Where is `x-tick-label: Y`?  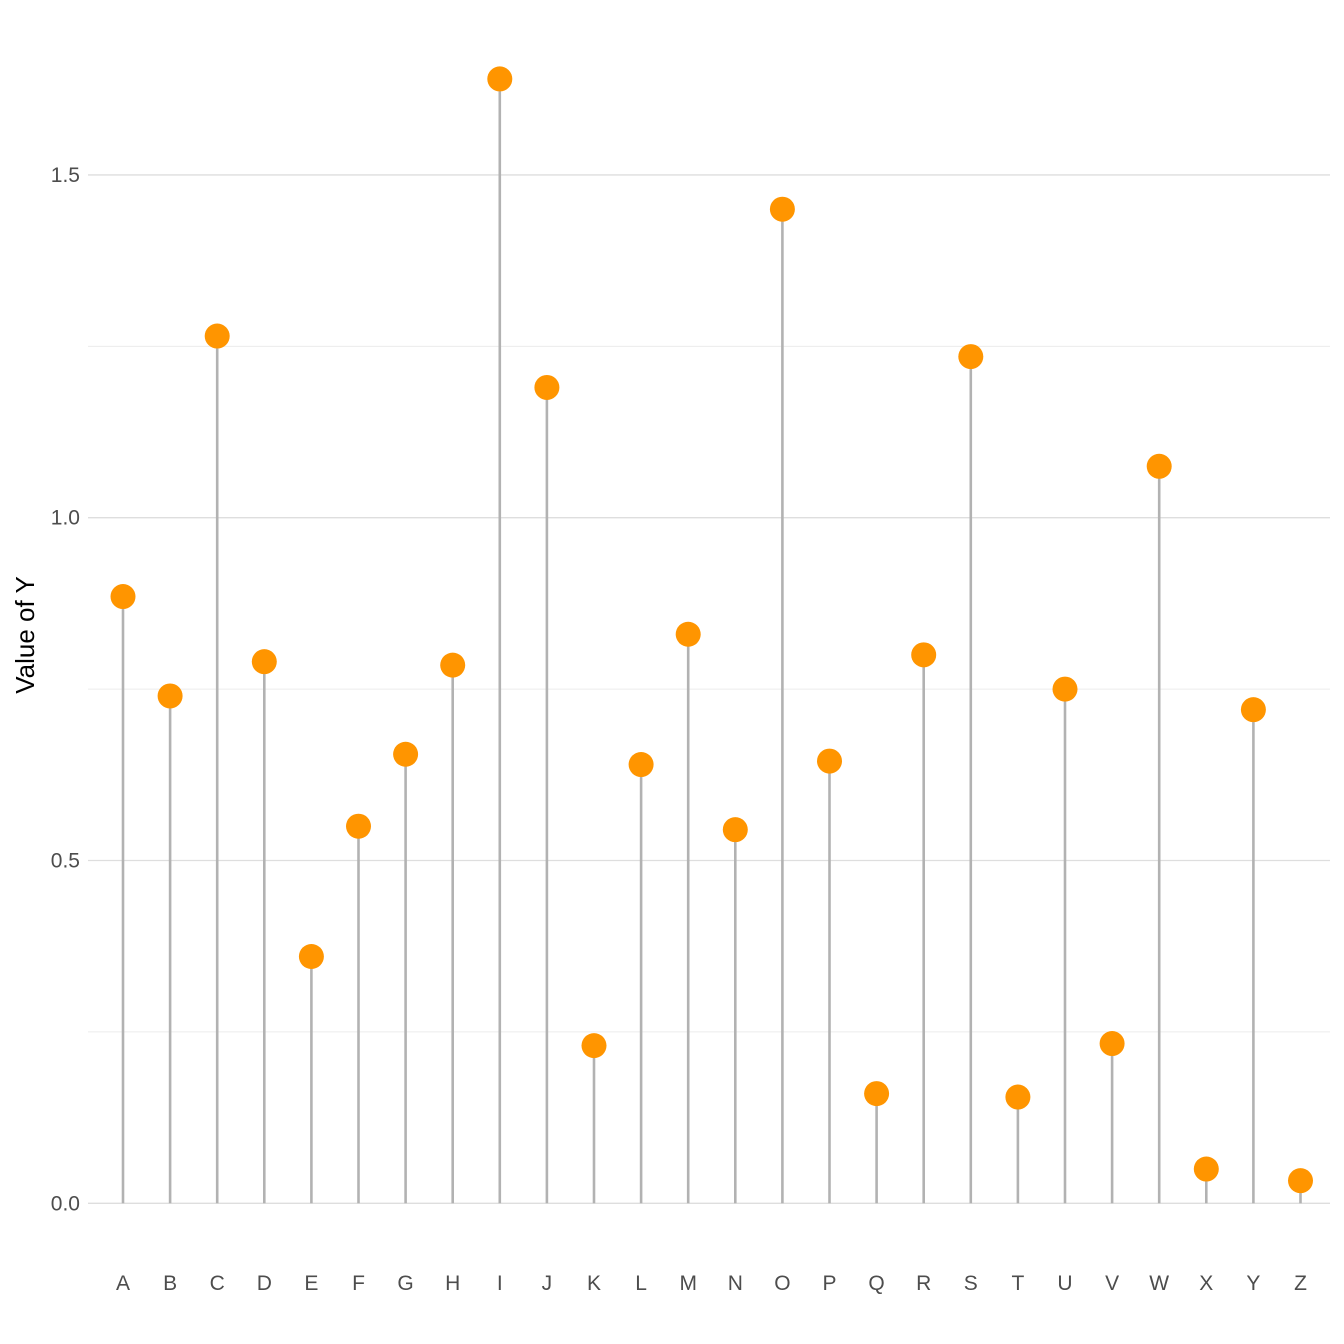
x-tick-label: Y is located at coordinates (1253, 1283).